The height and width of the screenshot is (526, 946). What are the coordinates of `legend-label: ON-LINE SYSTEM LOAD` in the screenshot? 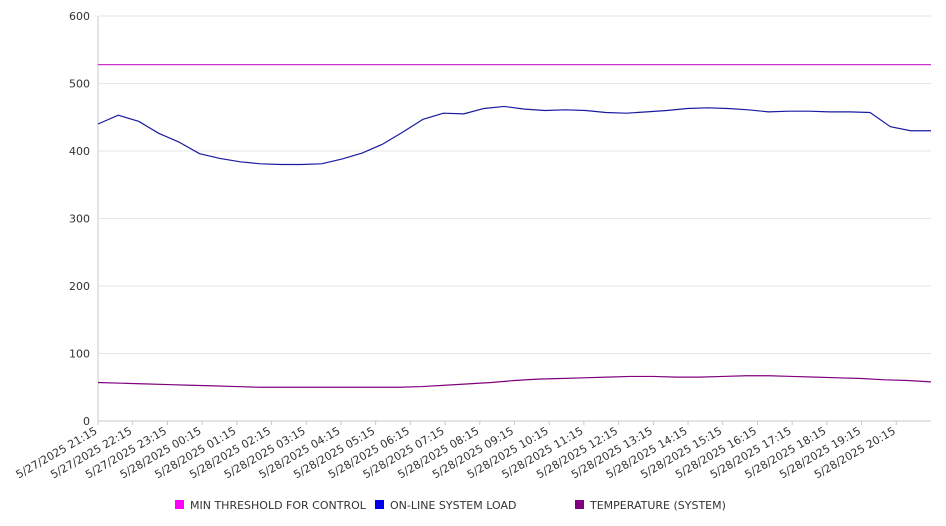 It's located at (453, 505).